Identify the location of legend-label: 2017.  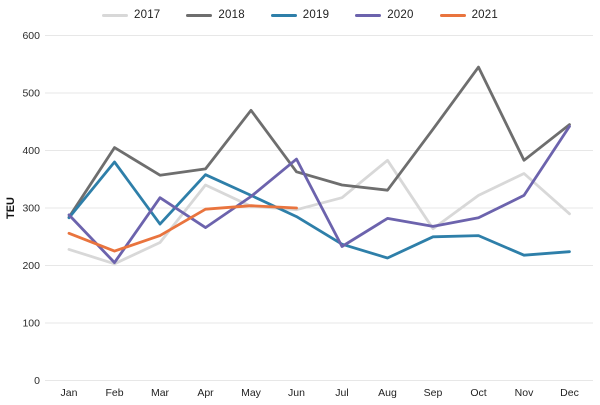
(147, 15).